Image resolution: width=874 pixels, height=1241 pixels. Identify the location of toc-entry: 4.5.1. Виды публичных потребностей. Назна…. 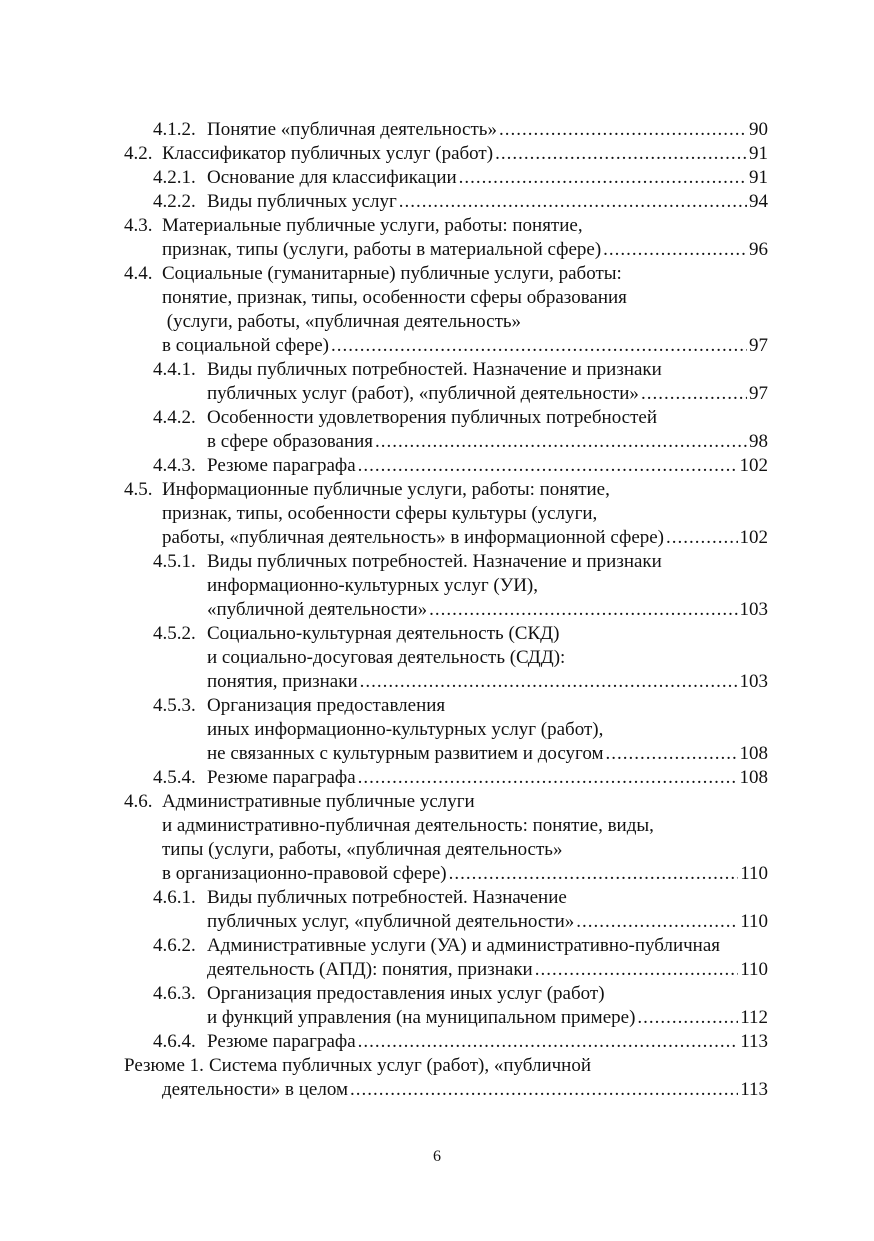
(437, 562).